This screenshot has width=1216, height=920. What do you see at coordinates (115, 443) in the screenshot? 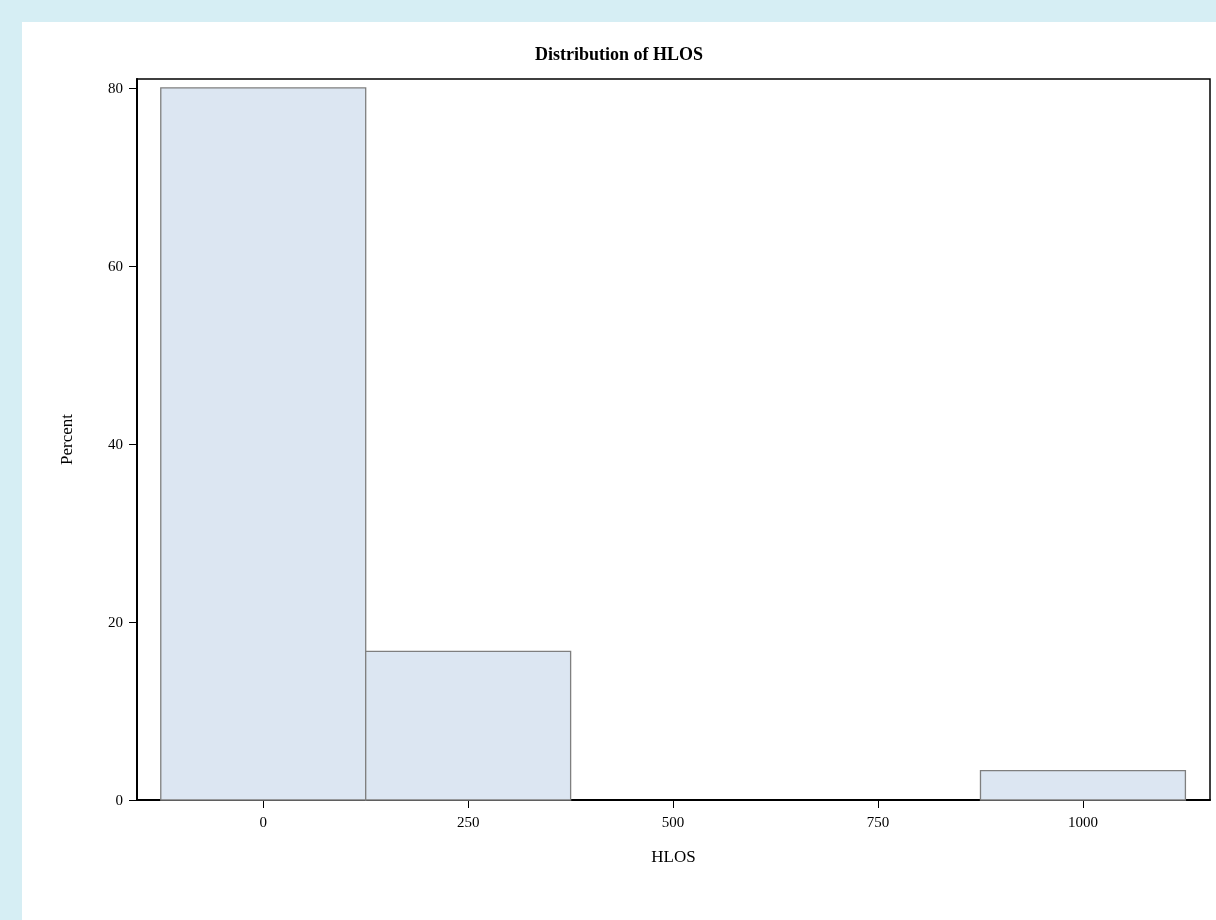
I see `y-tick-label: 40` at bounding box center [115, 443].